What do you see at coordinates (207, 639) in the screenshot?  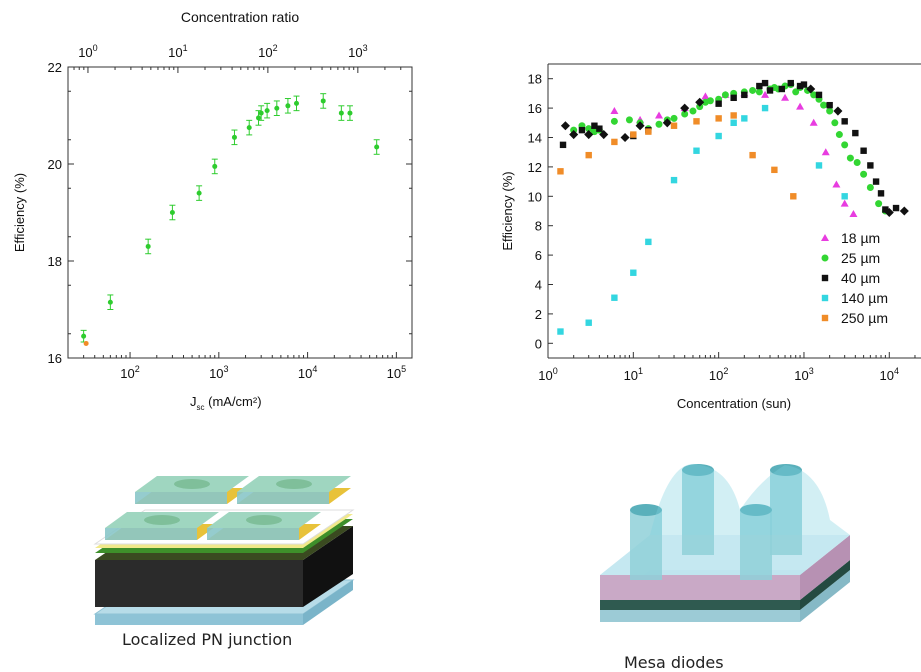 I see `caption-localized-pn-junction: Localized PN junction` at bounding box center [207, 639].